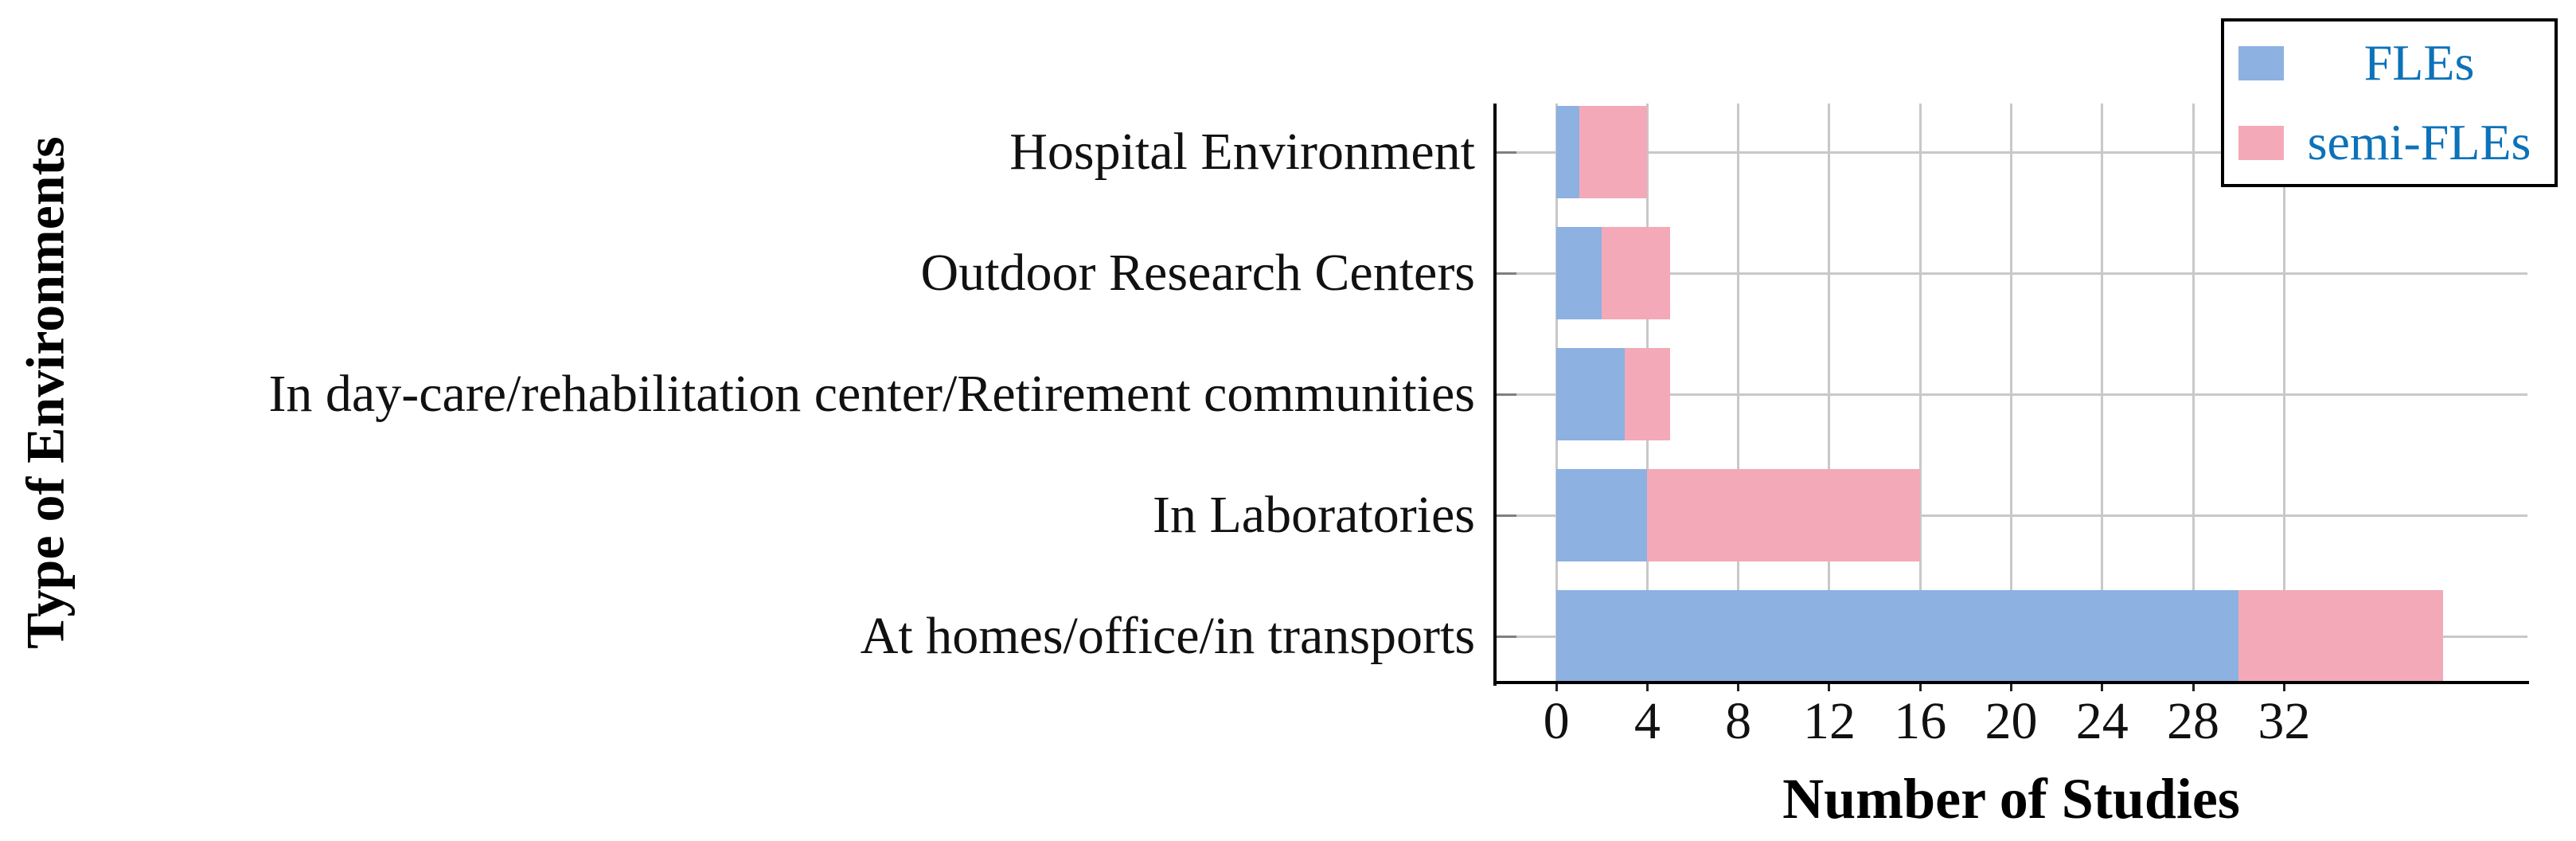 The image size is (2576, 841). I want to click on category-label: At homes/office/in transports, so click(1167, 636).